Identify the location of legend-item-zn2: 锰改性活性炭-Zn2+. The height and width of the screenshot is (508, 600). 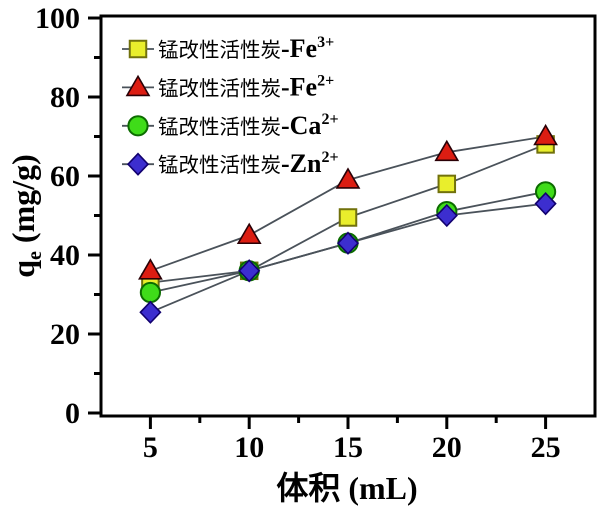
(230, 163).